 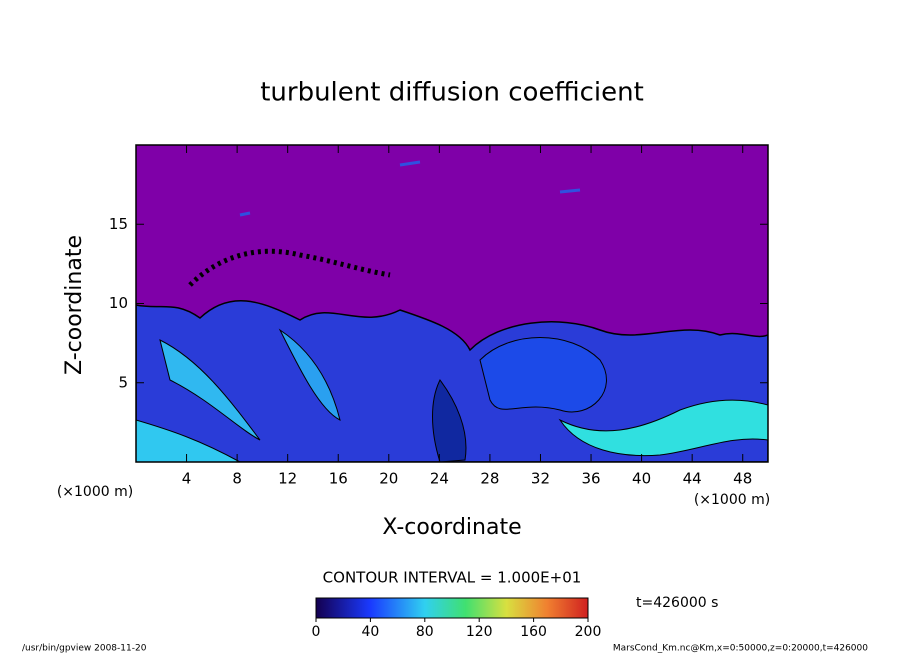 What do you see at coordinates (452, 608) in the screenshot?
I see `colorbar` at bounding box center [452, 608].